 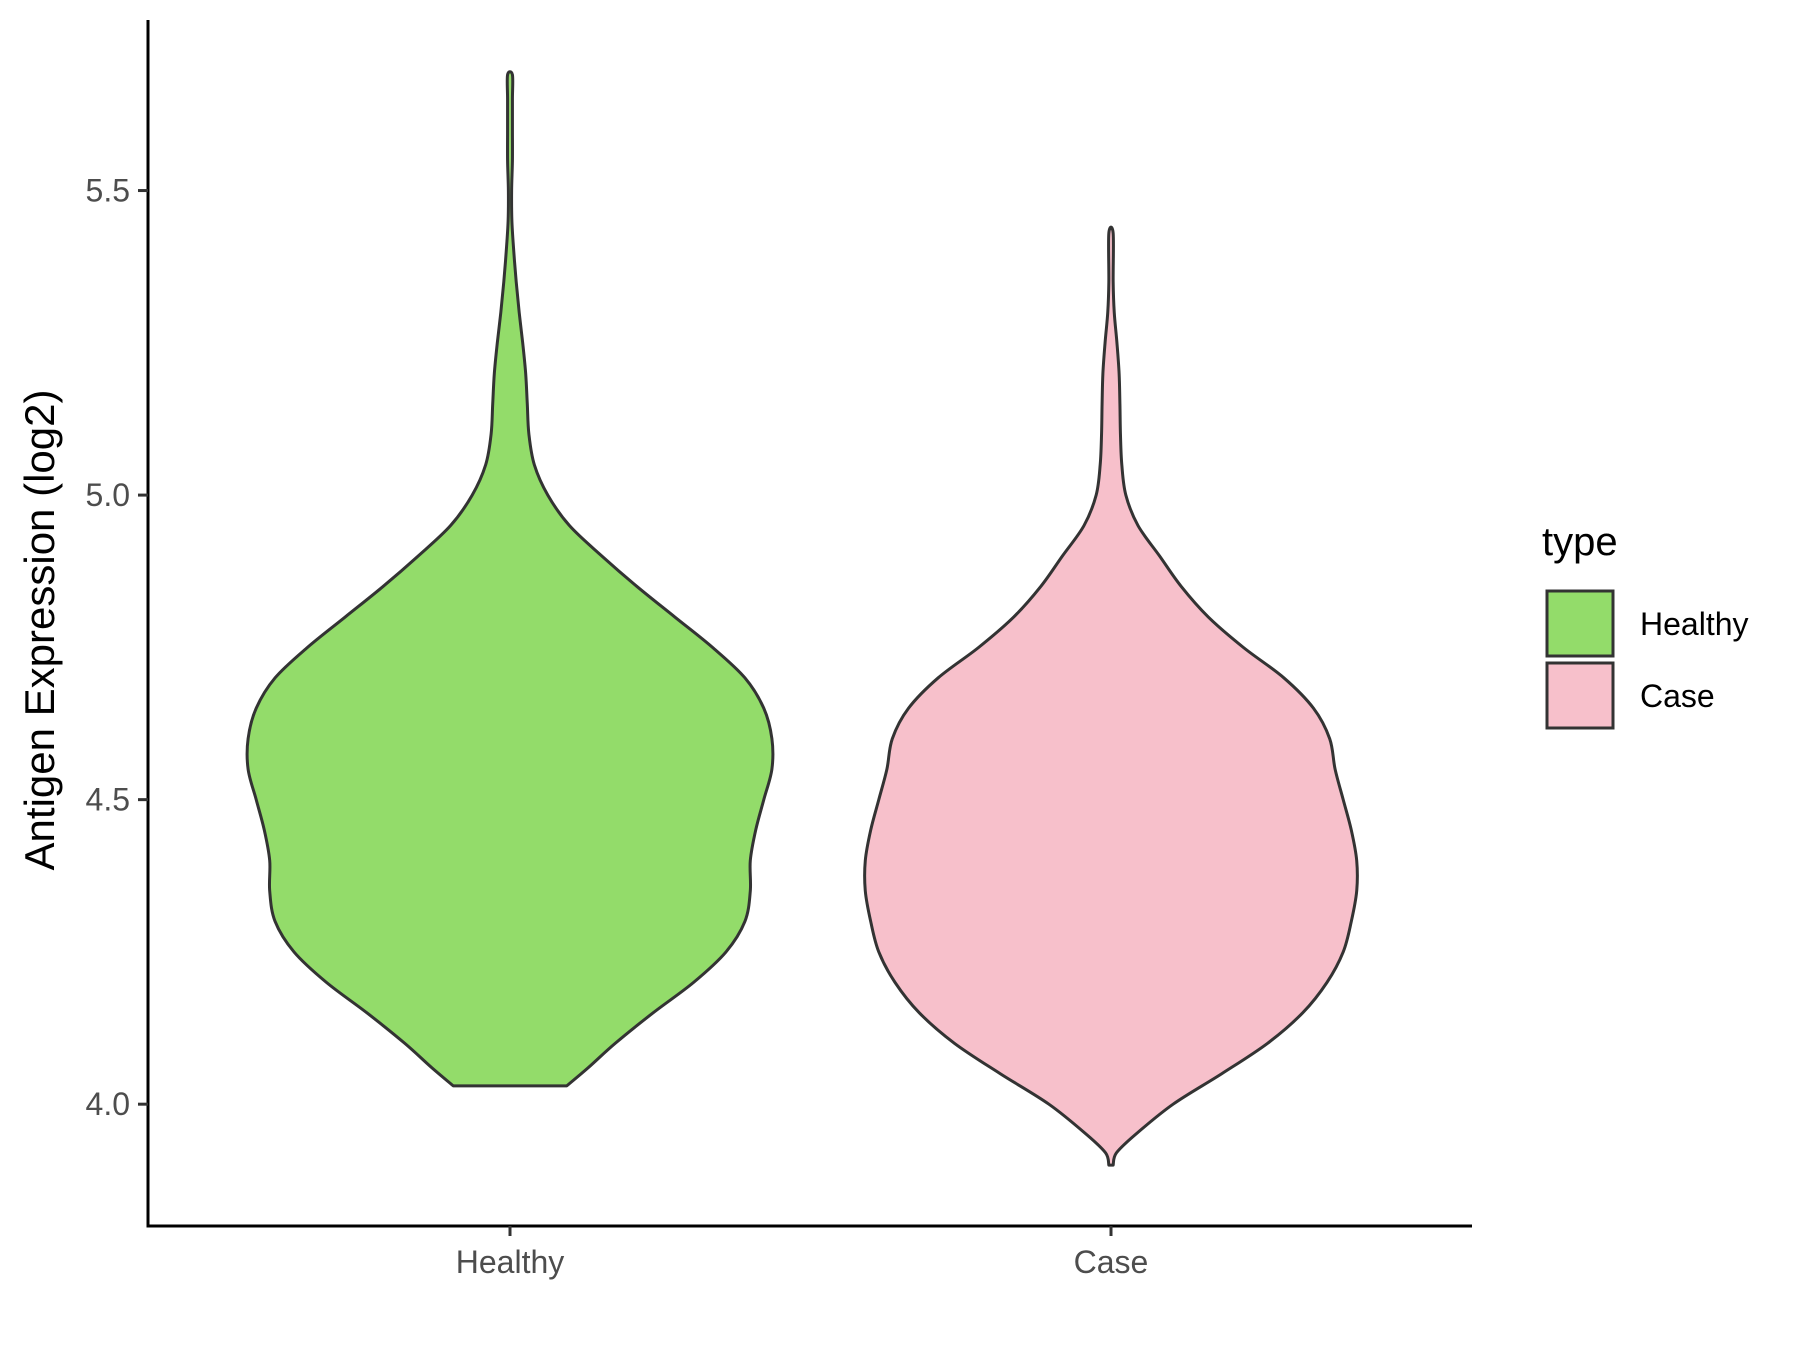 What do you see at coordinates (1580, 542) in the screenshot?
I see `legend-title: type` at bounding box center [1580, 542].